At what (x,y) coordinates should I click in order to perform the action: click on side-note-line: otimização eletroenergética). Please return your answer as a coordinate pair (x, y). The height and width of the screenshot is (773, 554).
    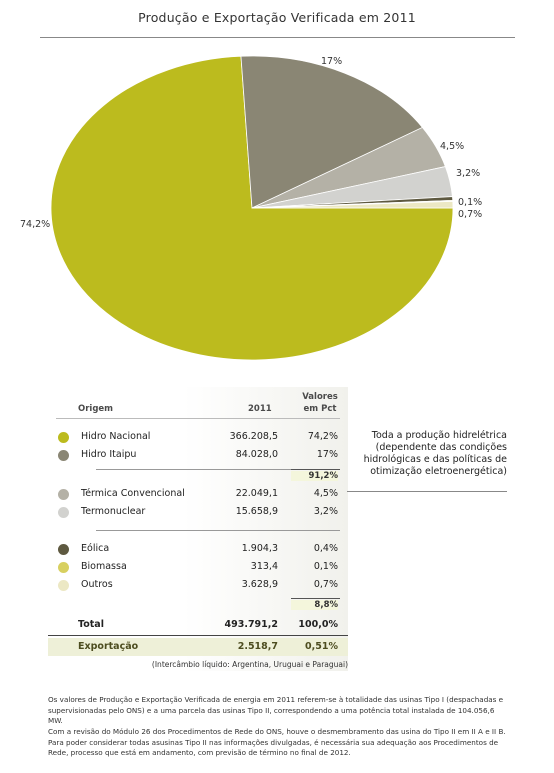
    Looking at the image, I should click on (438, 471).